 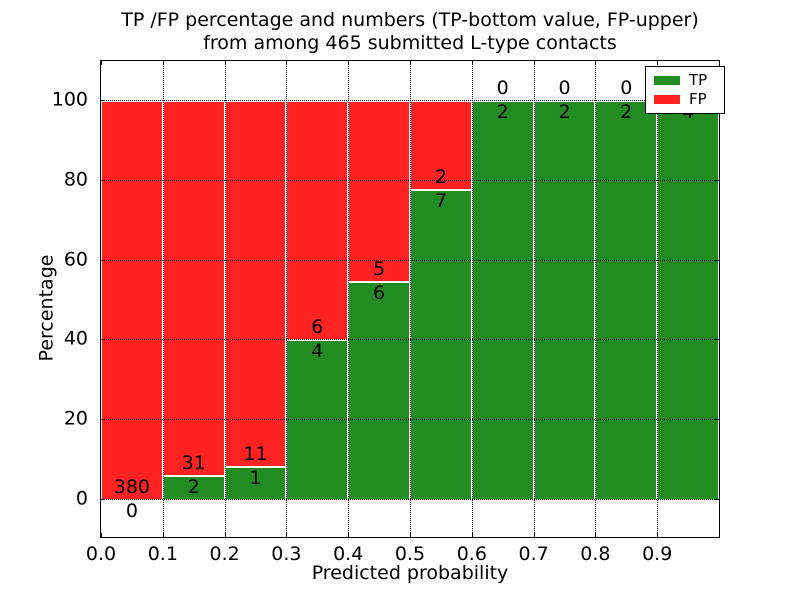 What do you see at coordinates (698, 80) in the screenshot?
I see `legend-label-tp: TP` at bounding box center [698, 80].